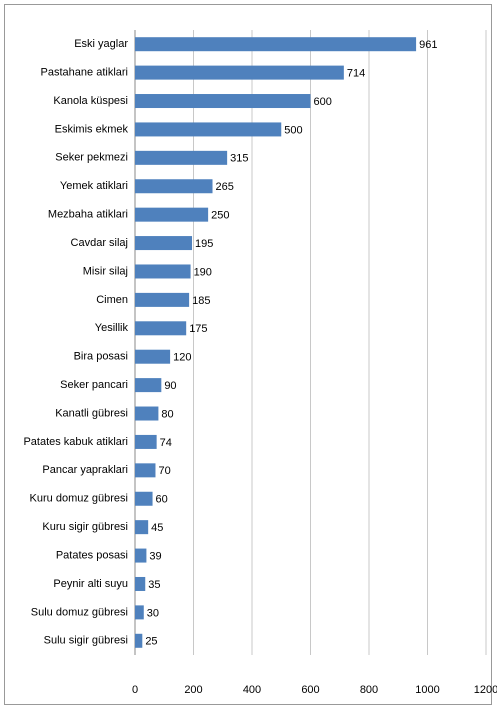 This screenshot has height=709, width=497. I want to click on y-tick-label: Patates kabuk atiklari, so click(75, 442).